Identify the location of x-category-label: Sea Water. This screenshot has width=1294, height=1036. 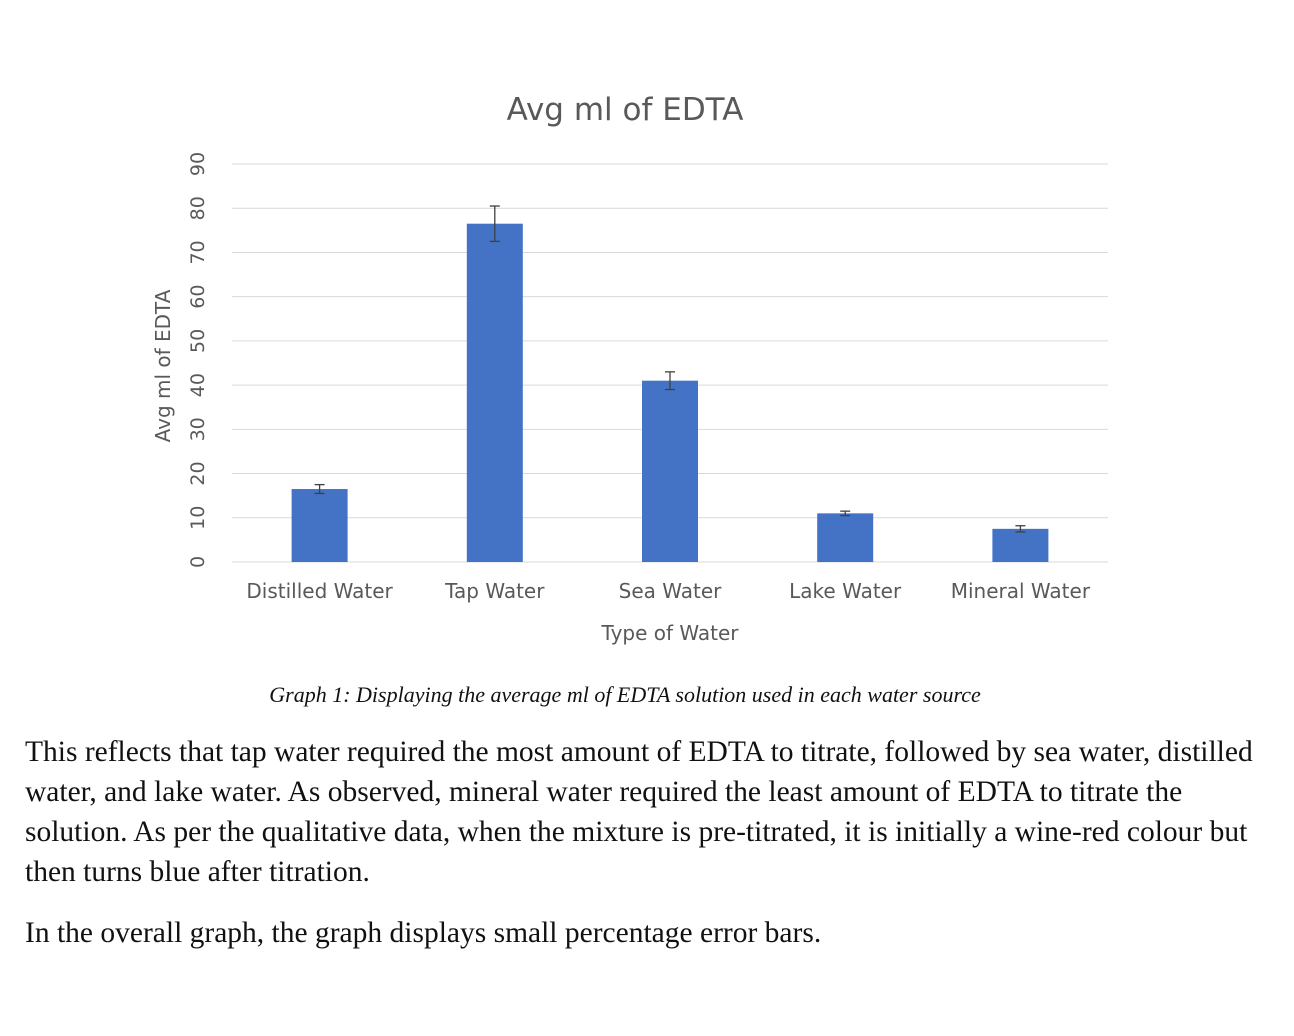
(671, 591).